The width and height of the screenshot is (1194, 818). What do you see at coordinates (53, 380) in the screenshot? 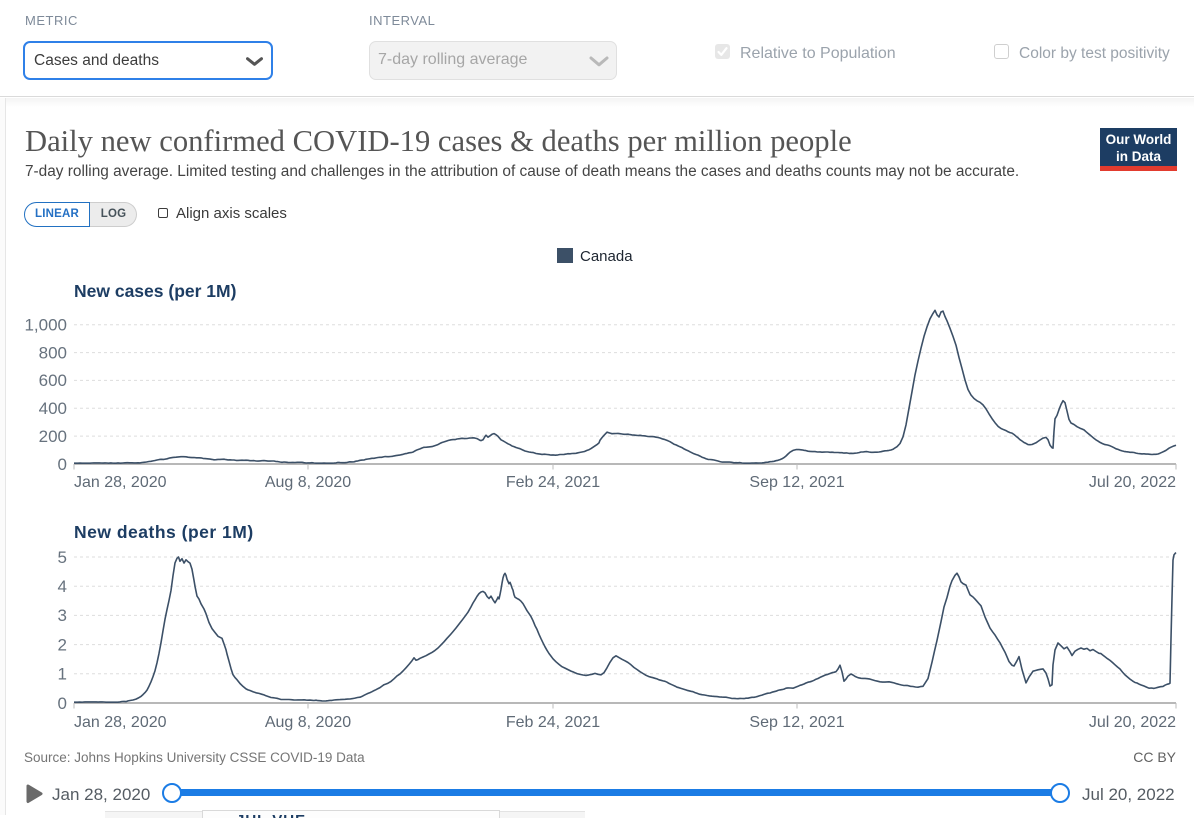
I see `svg-text: 600` at bounding box center [53, 380].